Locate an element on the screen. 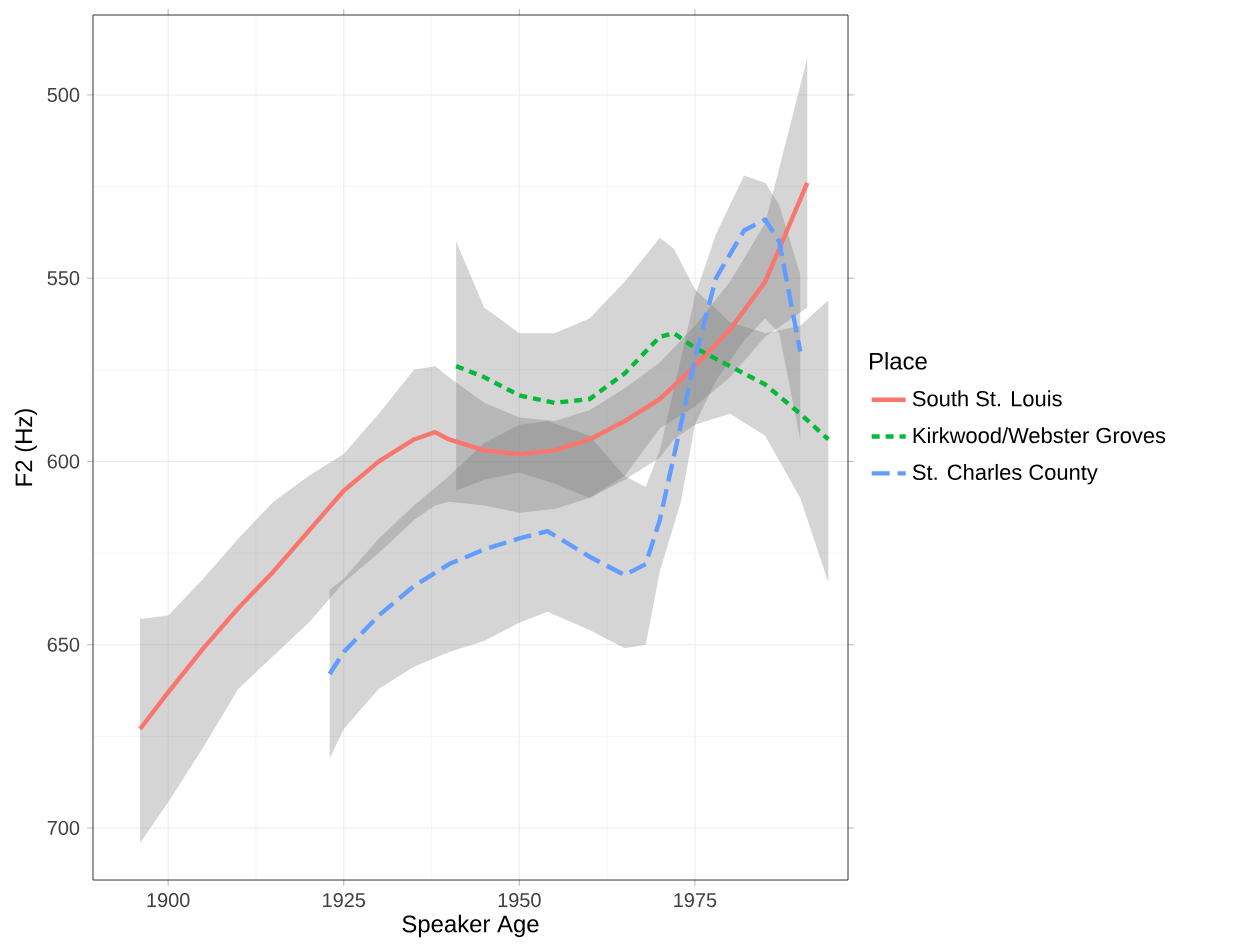 This screenshot has height=947, width=1246. y-tick-label: 550 is located at coordinates (63, 278).